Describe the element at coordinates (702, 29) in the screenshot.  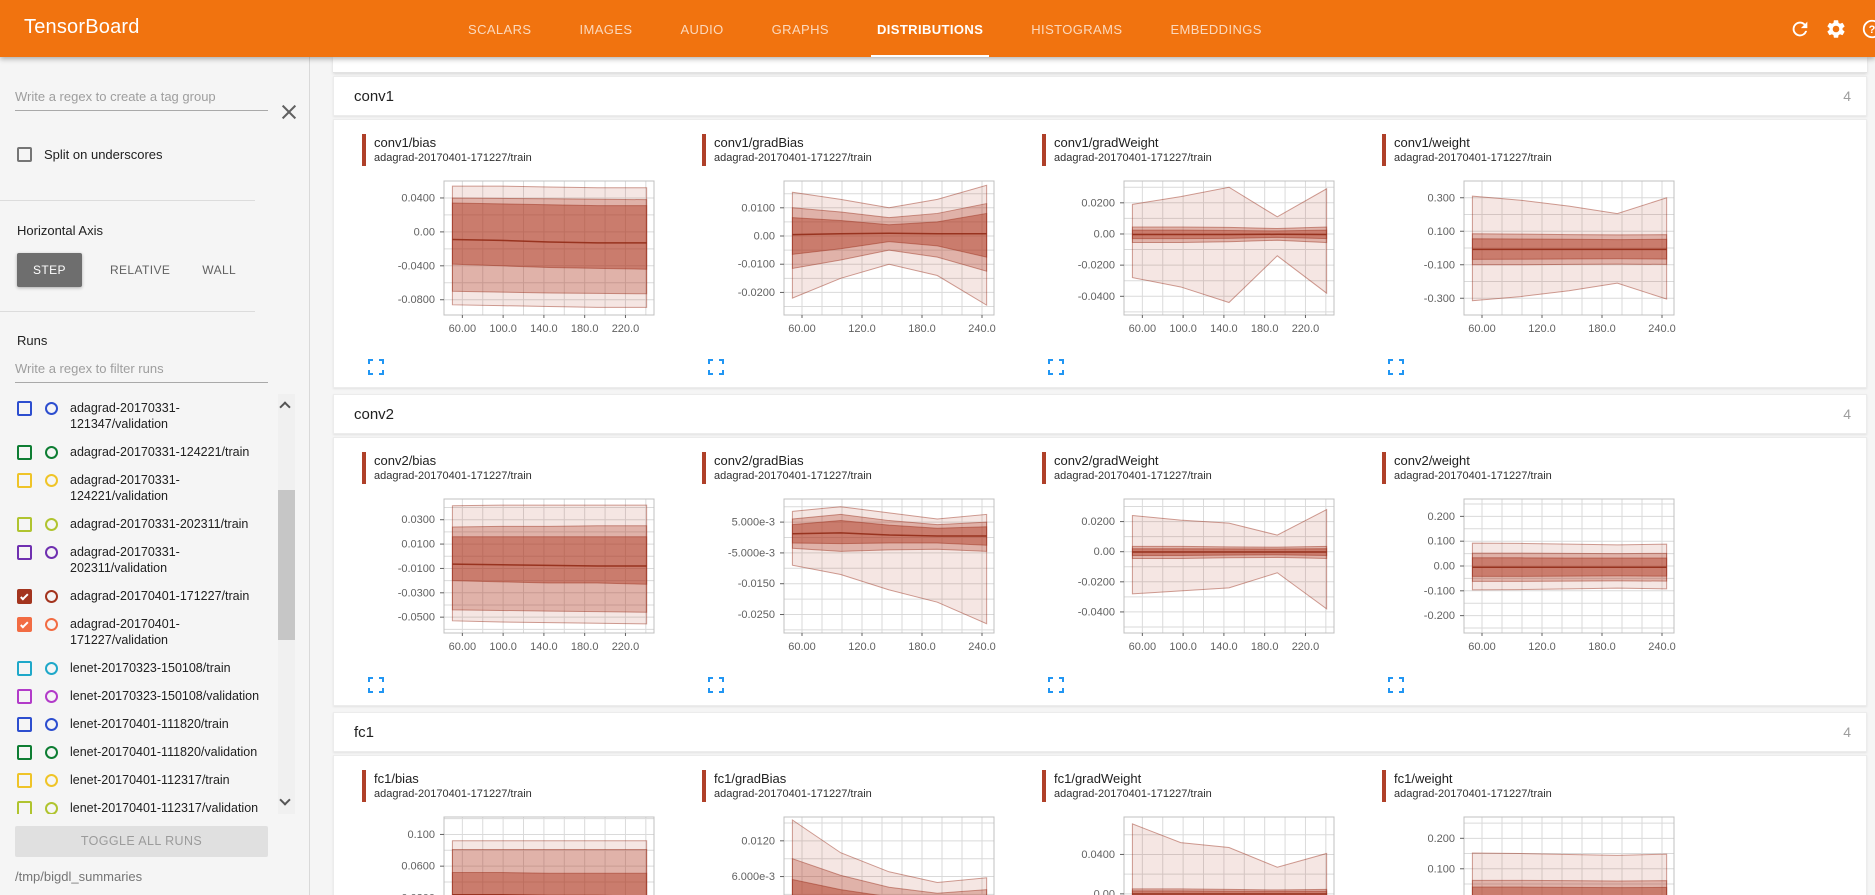
I see `tab-audio: AUDIO` at that location.